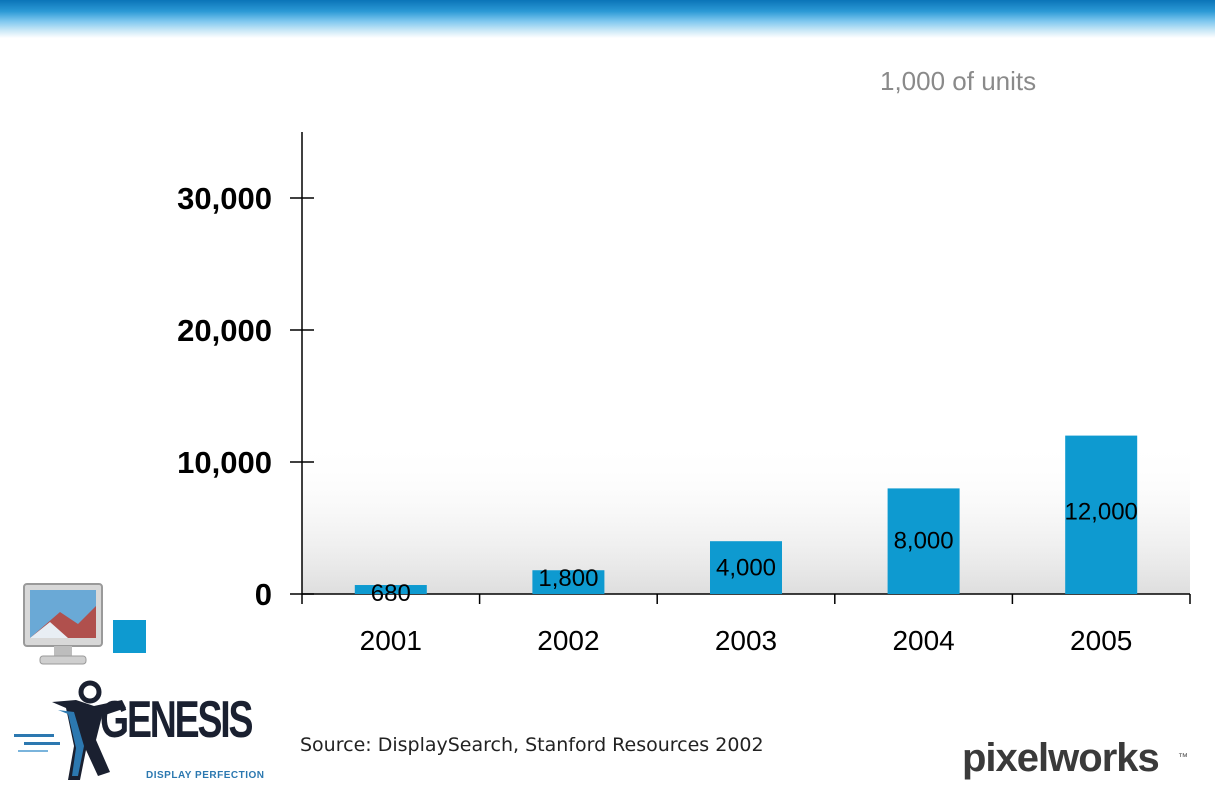 This screenshot has width=1215, height=788. I want to click on data-label: 1,800, so click(568, 578).